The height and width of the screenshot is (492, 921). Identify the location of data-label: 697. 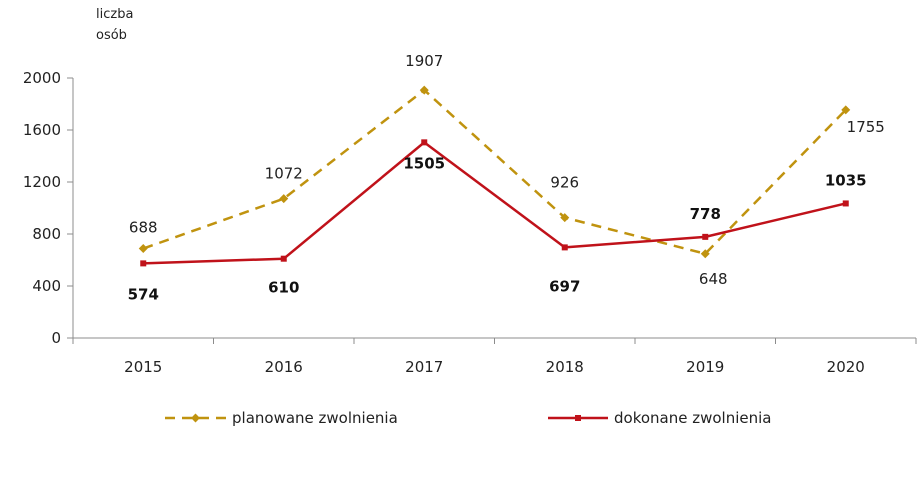
(564, 286).